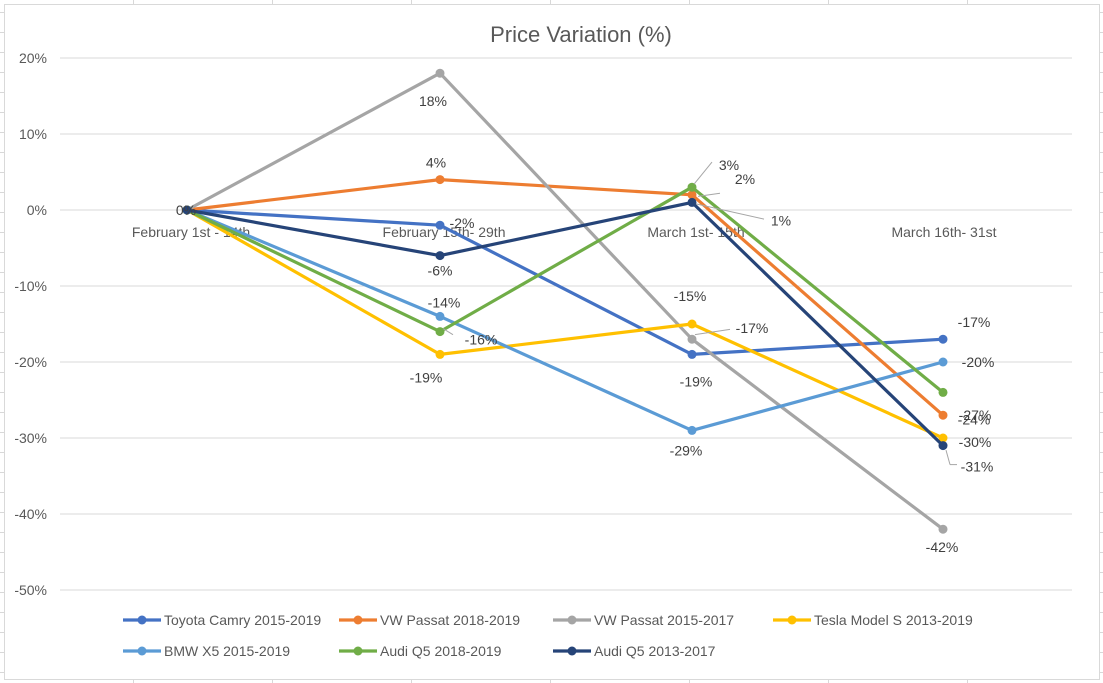 The width and height of the screenshot is (1103, 683). What do you see at coordinates (433, 101) in the screenshot?
I see `data-label: 18%` at bounding box center [433, 101].